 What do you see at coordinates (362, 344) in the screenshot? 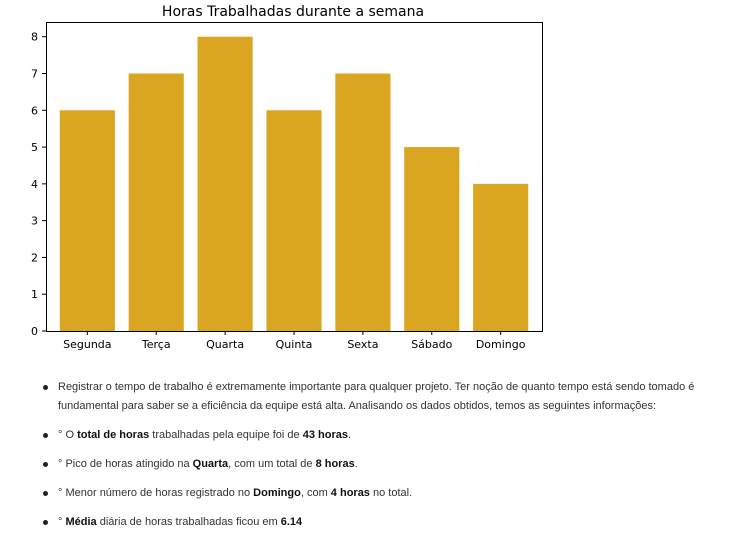
I see `x-tick-label: Sexta` at bounding box center [362, 344].